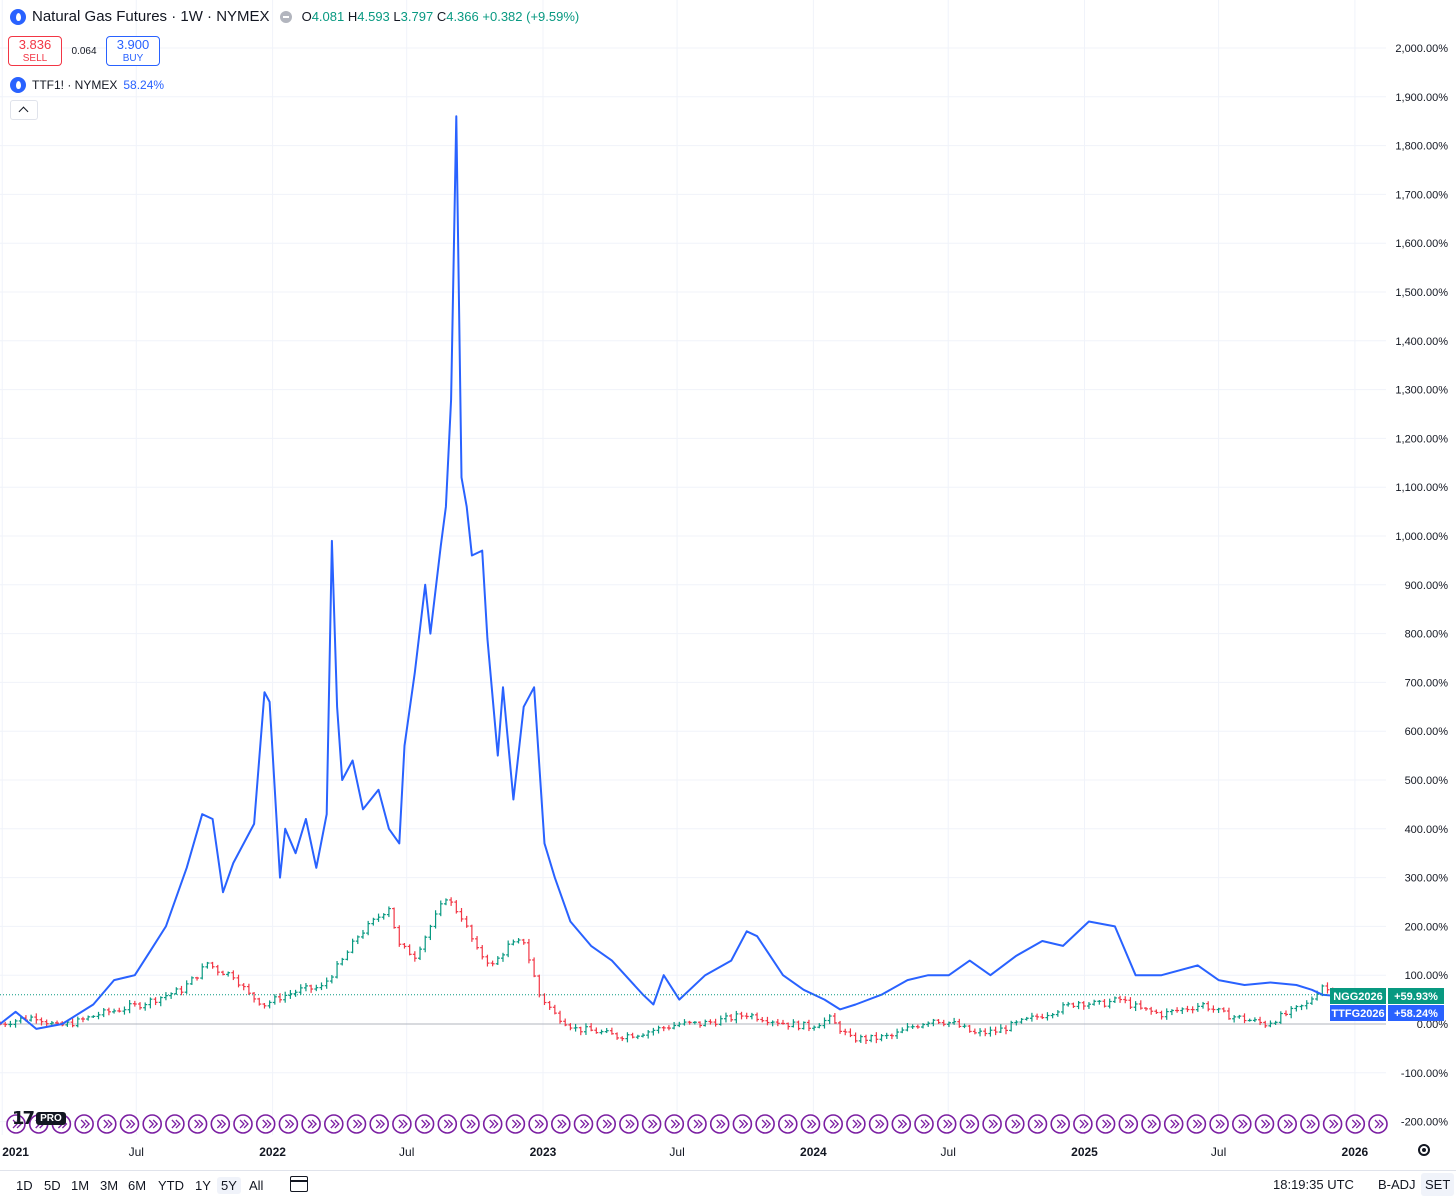 Image resolution: width=1456 pixels, height=1199 pixels. What do you see at coordinates (80, 1185) in the screenshot?
I see `range-1m: 1M` at bounding box center [80, 1185].